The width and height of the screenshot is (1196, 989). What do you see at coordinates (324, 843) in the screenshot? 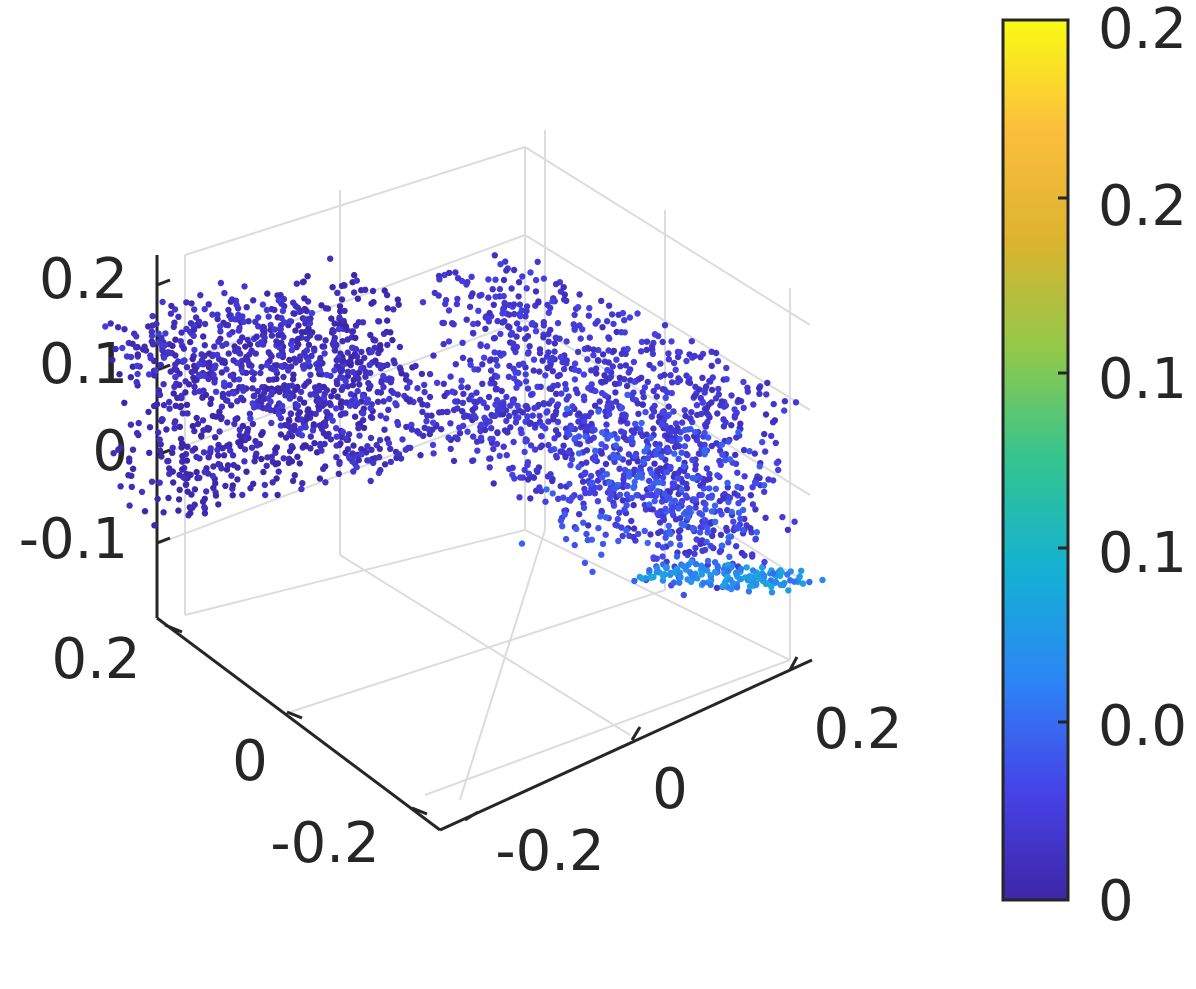
I see `y-tick-label: -0.2` at bounding box center [324, 843].